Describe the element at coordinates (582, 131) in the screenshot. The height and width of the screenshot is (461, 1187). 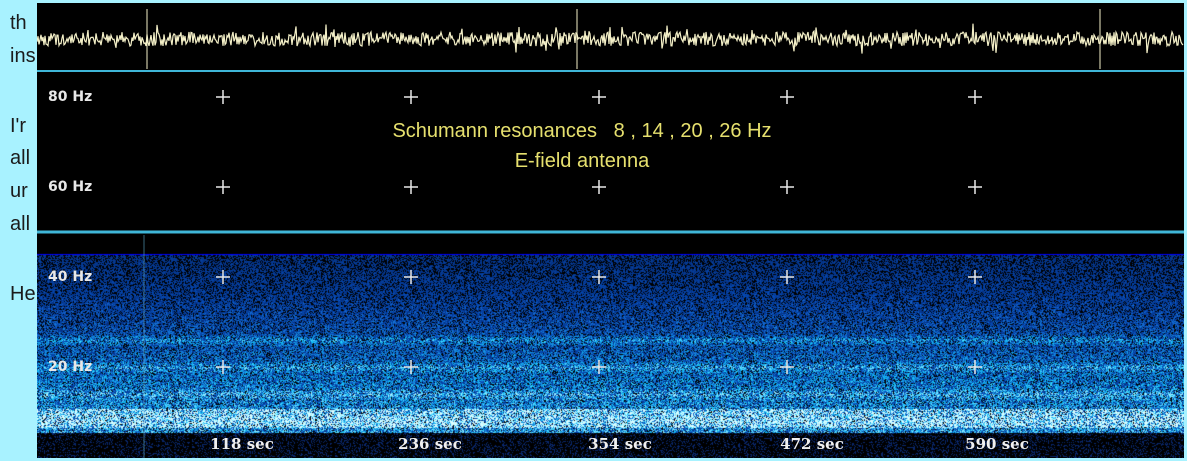
I see `chart-title: Schumann resonances 8 , 14 , 20 , 26 Hz` at that location.